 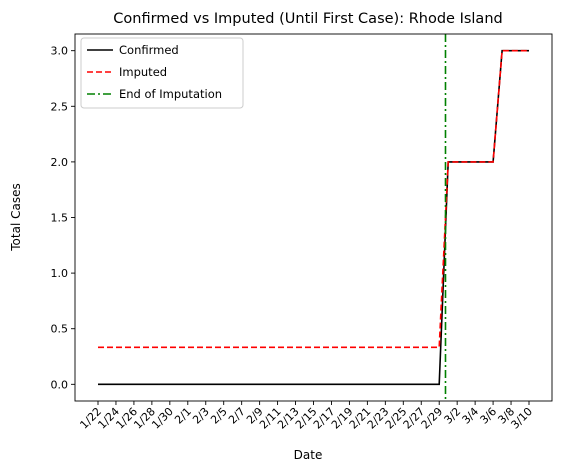 I want to click on y-tick-label: 2.0, so click(x=60, y=162).